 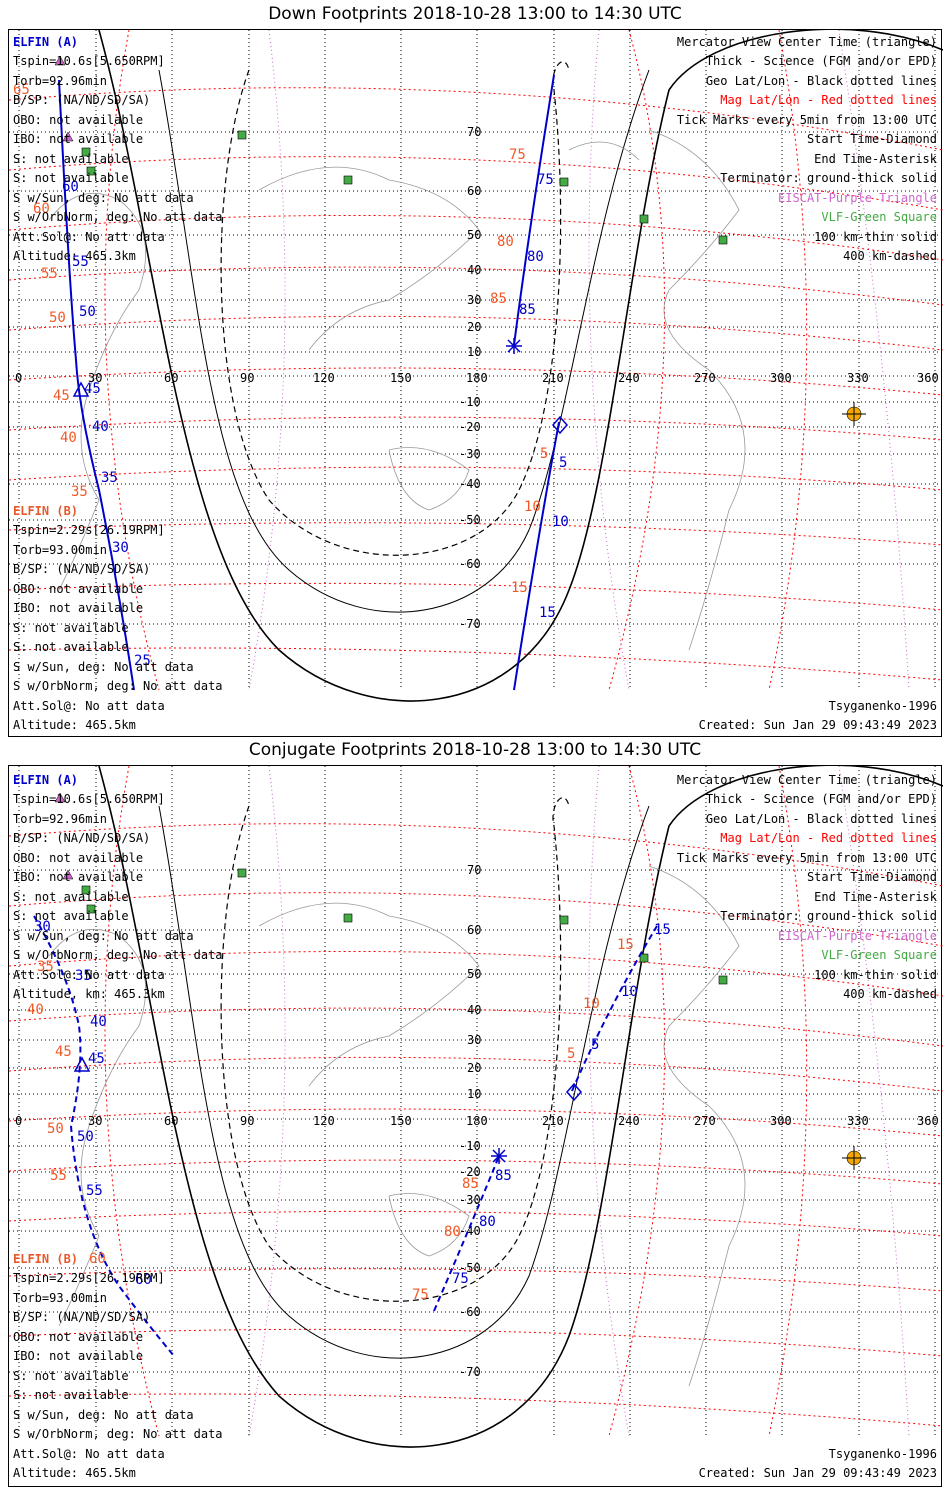 What do you see at coordinates (171, 1121) in the screenshot?
I see `lon-label: 60` at bounding box center [171, 1121].